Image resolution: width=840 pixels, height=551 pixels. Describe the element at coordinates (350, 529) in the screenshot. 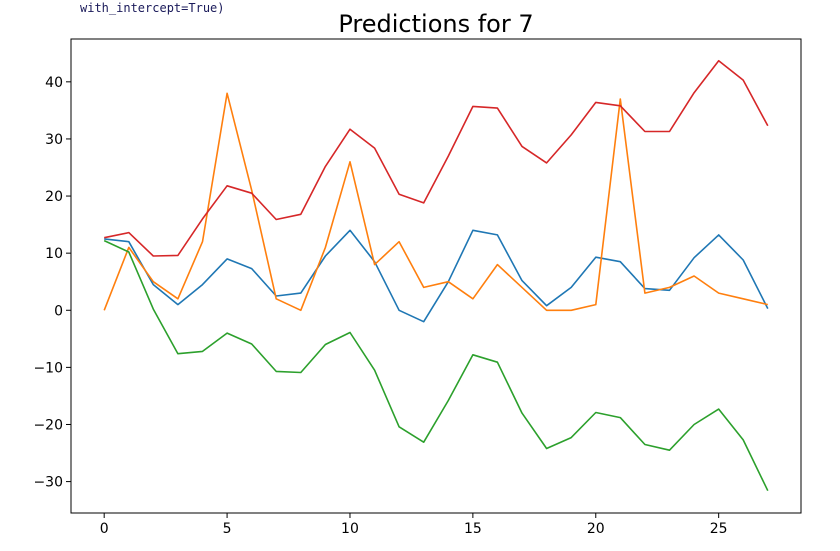

I see `x-tick-label: 10` at that location.